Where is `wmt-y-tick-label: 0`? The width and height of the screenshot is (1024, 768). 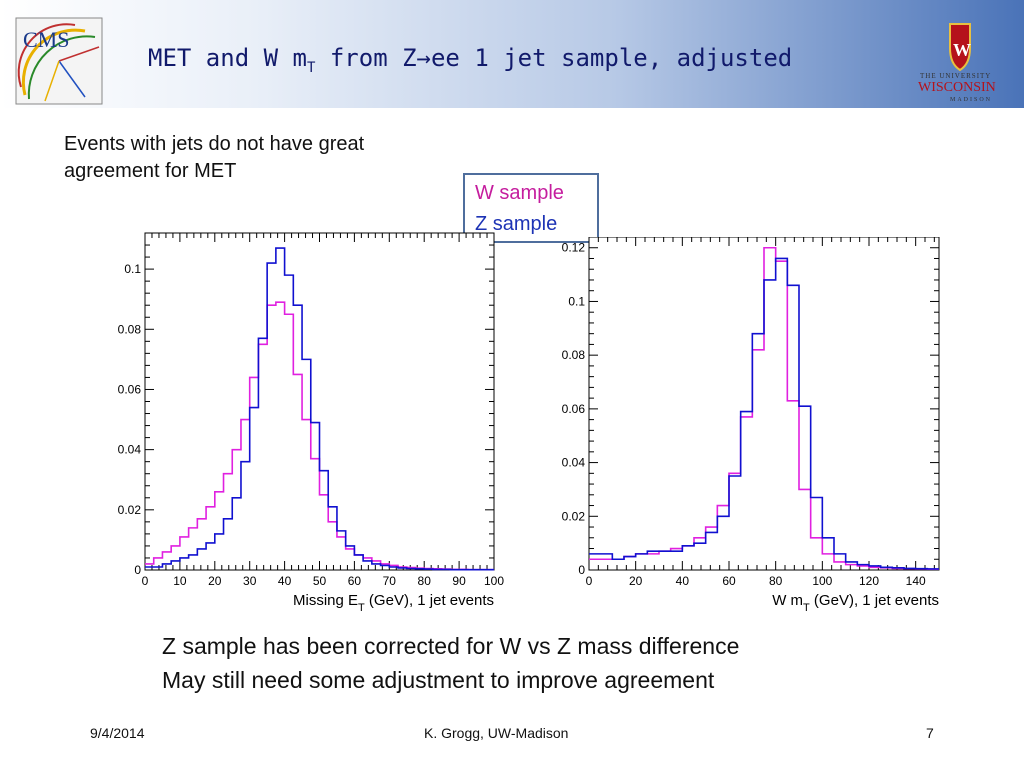 wmt-y-tick-label: 0 is located at coordinates (581, 570).